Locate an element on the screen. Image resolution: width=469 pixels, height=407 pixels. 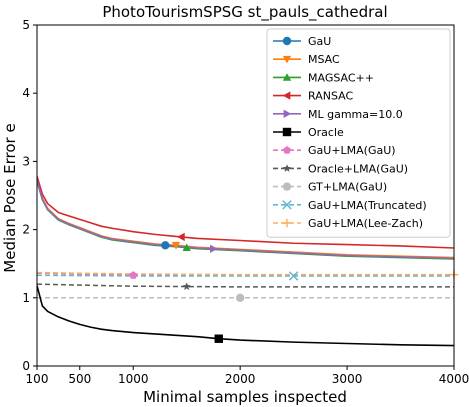
x-tick-label: 4000 is located at coordinates (454, 379).